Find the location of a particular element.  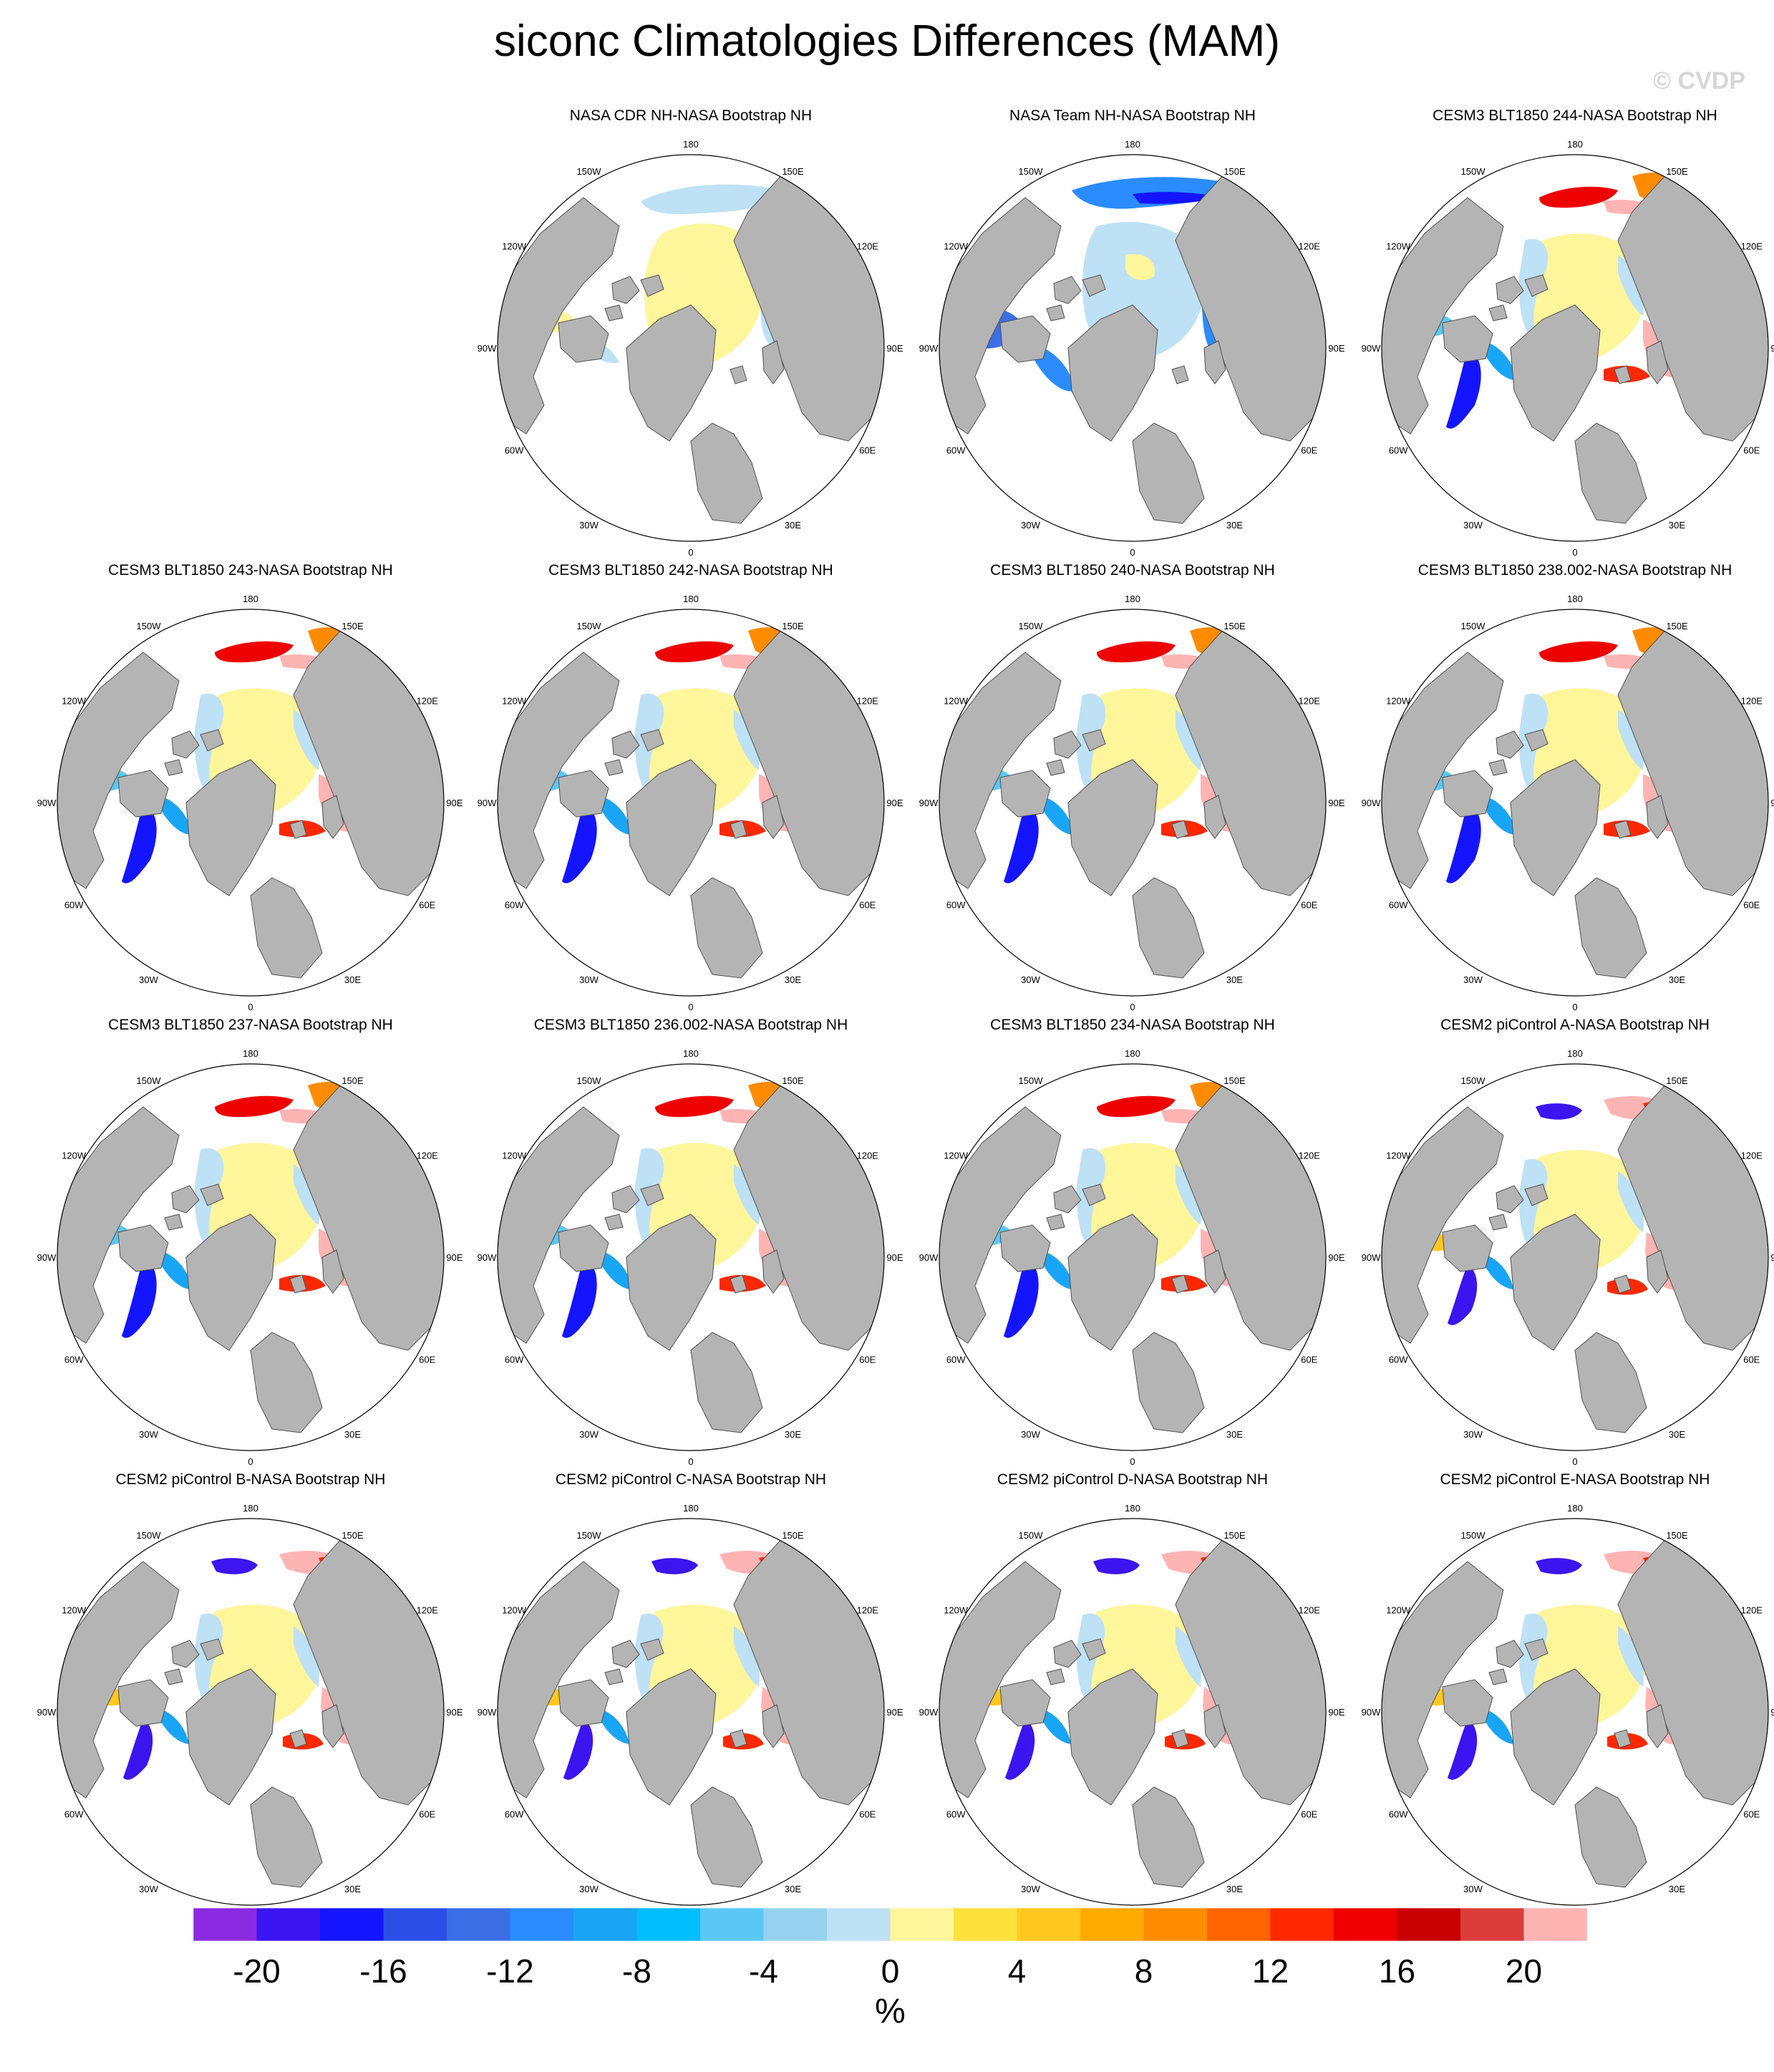

longitude-label: 30E is located at coordinates (793, 525).